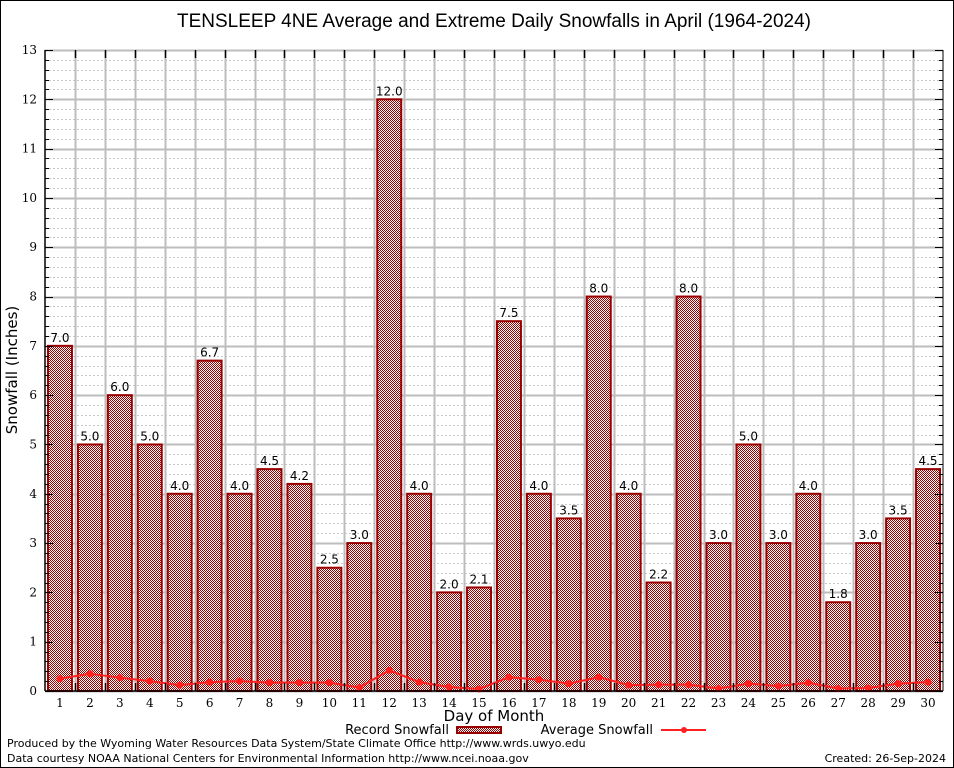 The height and width of the screenshot is (768, 954). Describe the element at coordinates (927, 461) in the screenshot. I see `bar-label-day-30: 4.5` at that location.